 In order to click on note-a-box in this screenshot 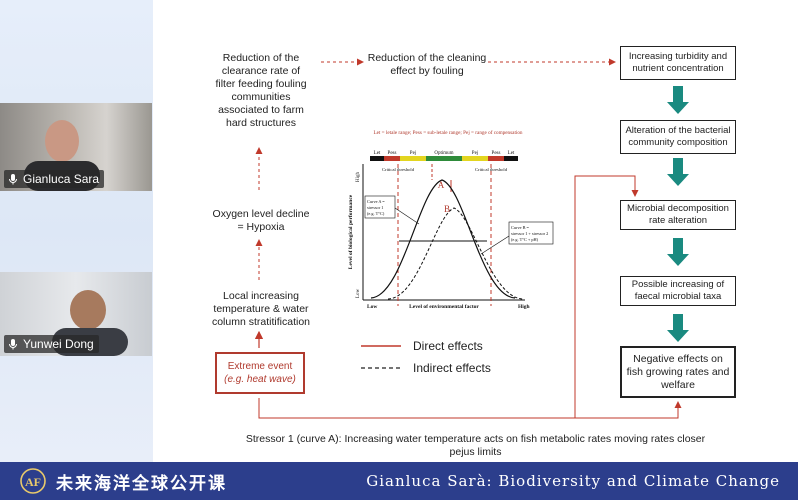, I will do `click(380, 207)`.